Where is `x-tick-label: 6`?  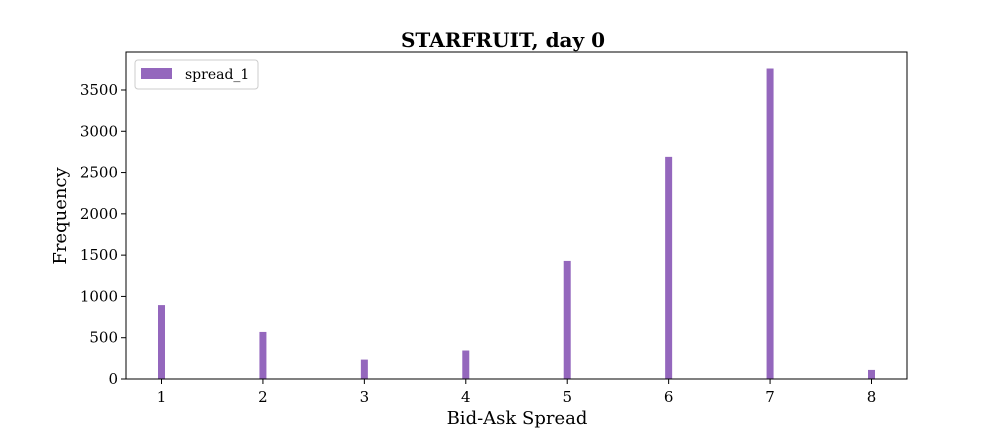 x-tick-label: 6 is located at coordinates (669, 397).